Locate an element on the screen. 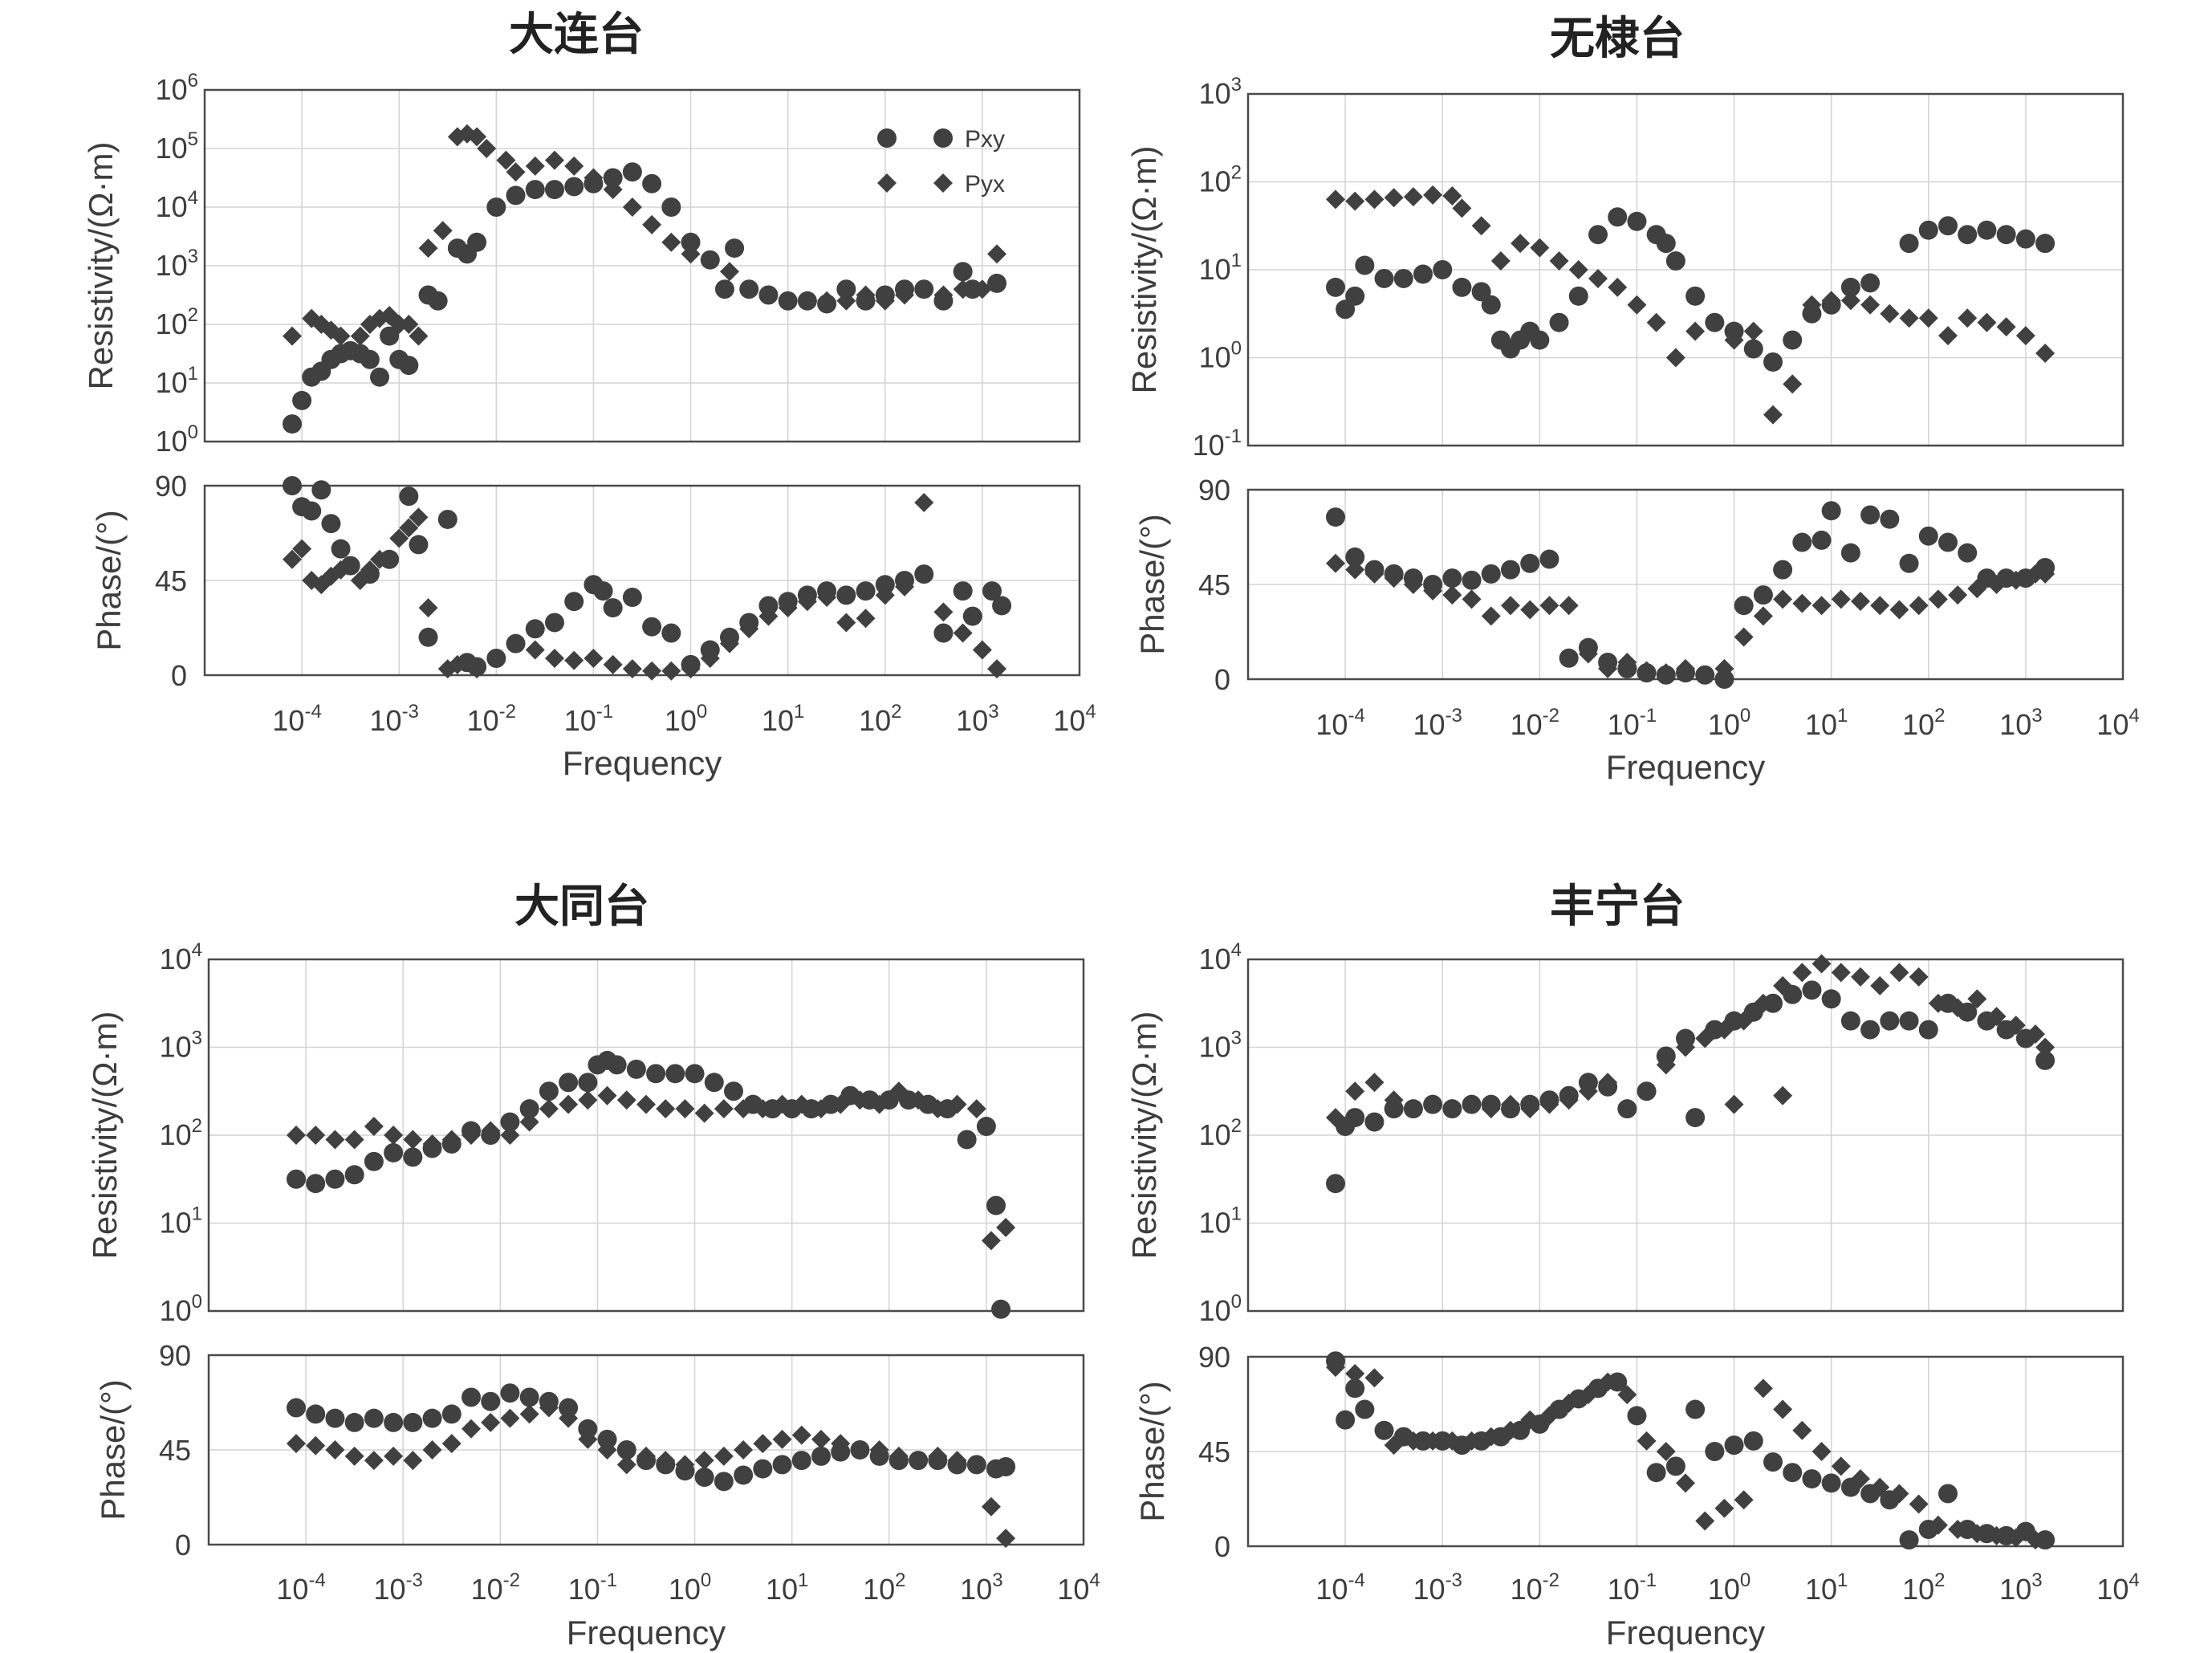 This screenshot has height=1653, width=2212. x-tick-label: 10² is located at coordinates (884, 1588).